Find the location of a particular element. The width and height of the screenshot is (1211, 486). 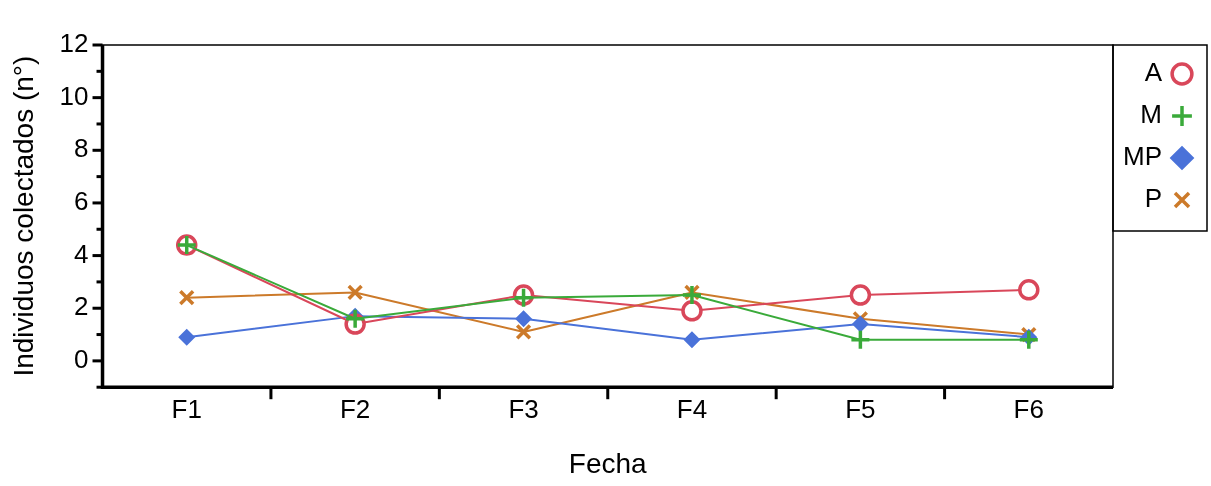

x-axis-title: Fecha is located at coordinates (608, 463).